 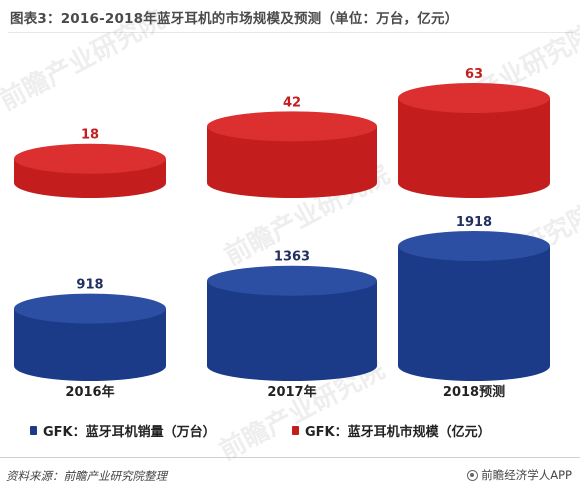 I want to click on scale-bar-1-body, so click(x=292, y=162).